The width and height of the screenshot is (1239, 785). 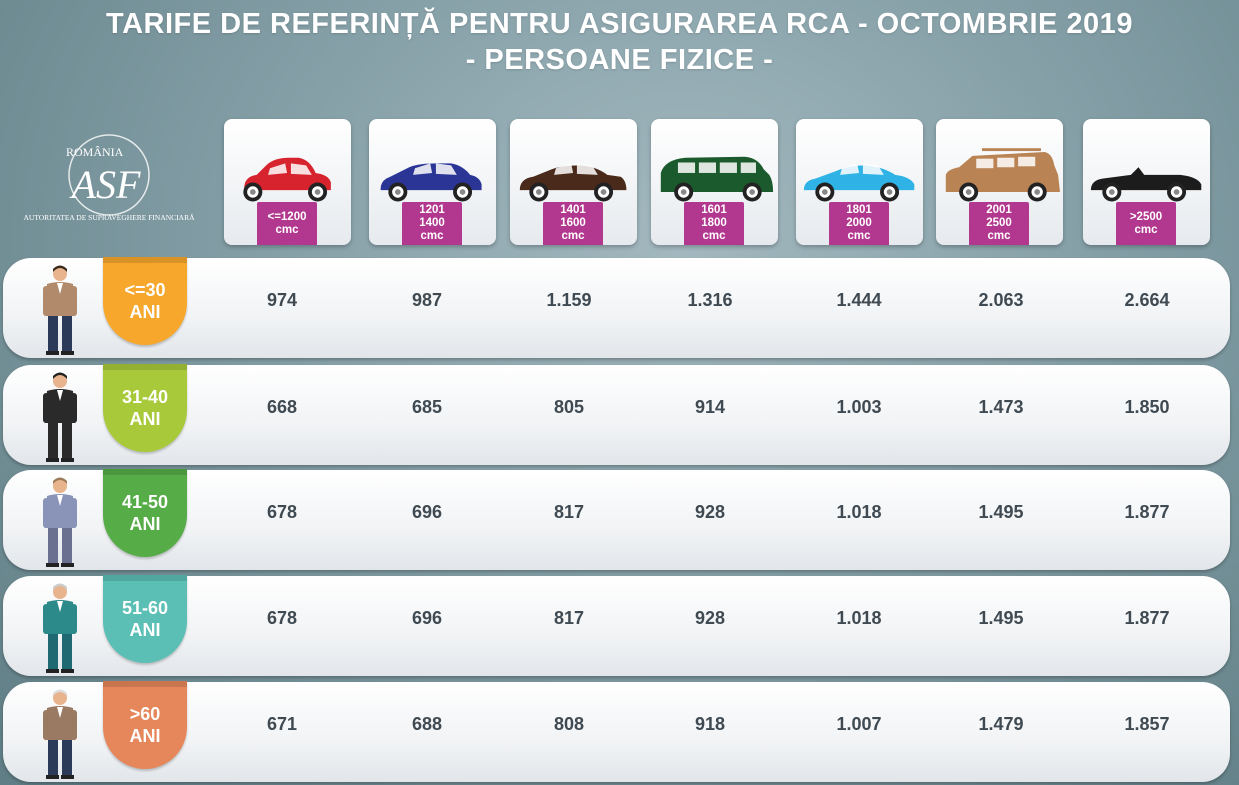 I want to click on age-group-text: >60, so click(x=145, y=714).